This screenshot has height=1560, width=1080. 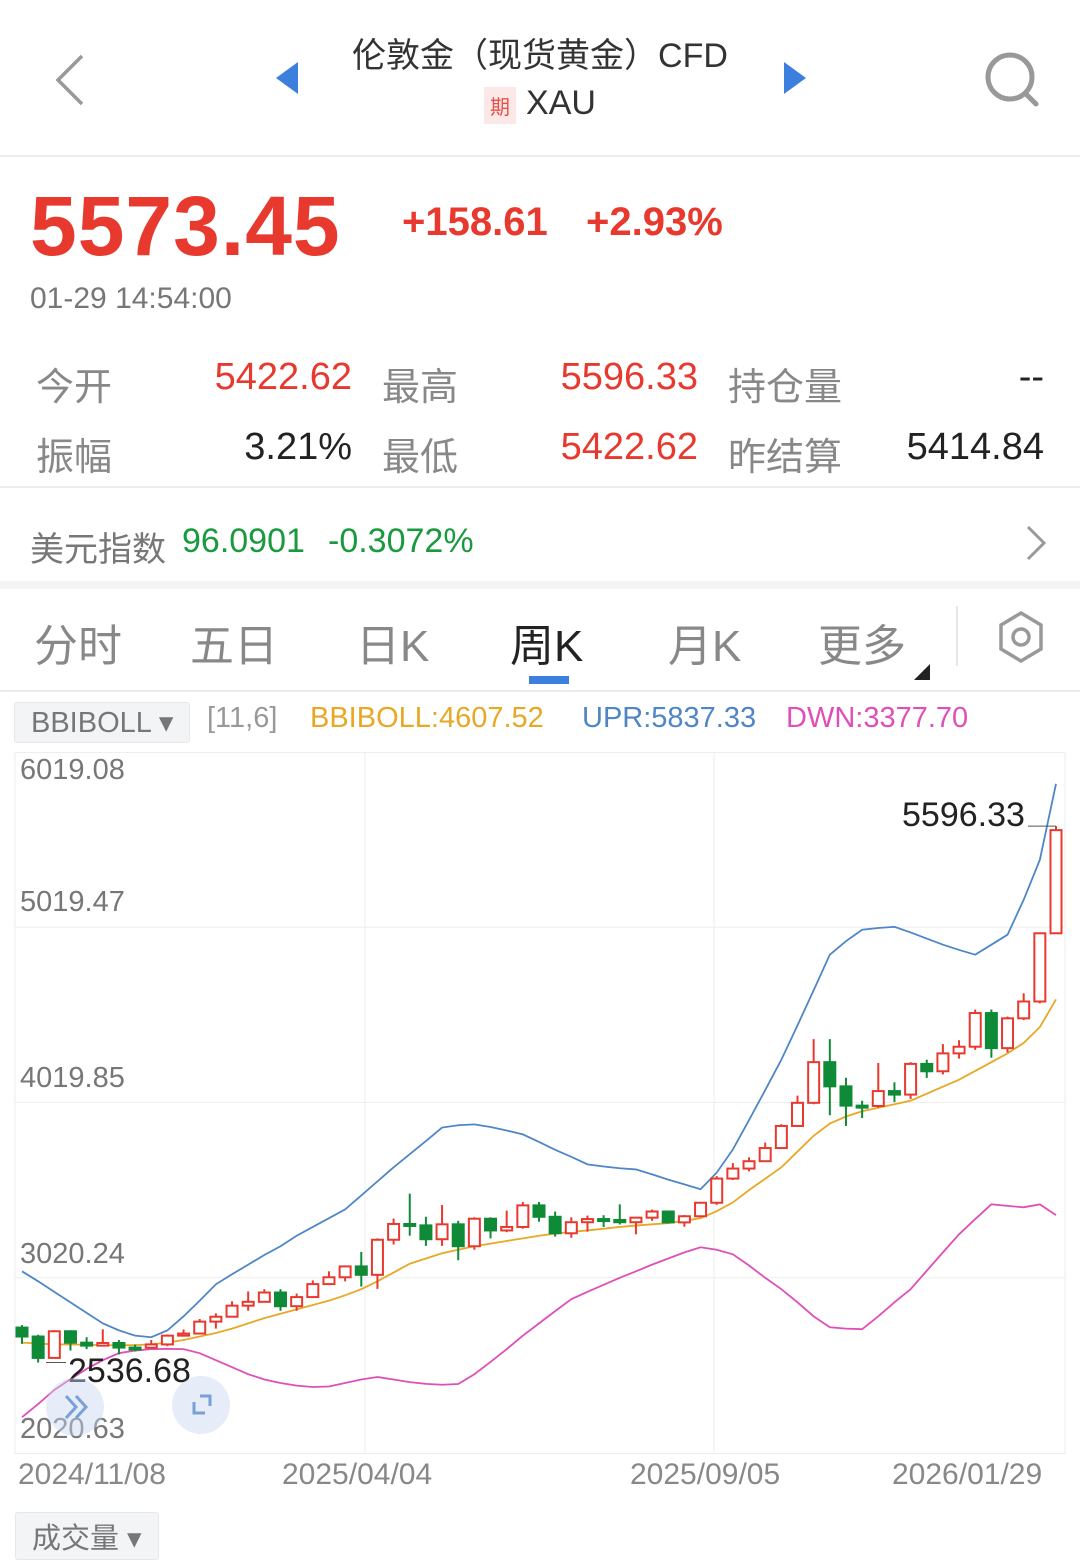 I want to click on price-change-pct: +2.93%, so click(x=654, y=222).